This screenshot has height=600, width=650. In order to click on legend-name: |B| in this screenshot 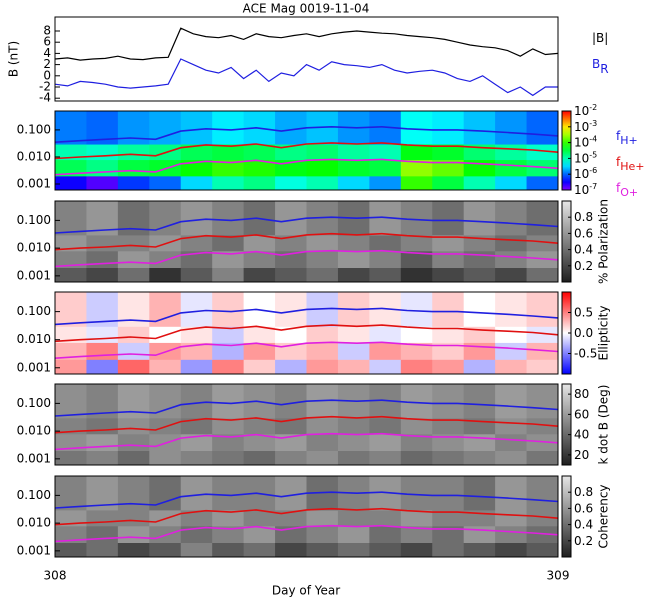, I will do `click(600, 38)`.